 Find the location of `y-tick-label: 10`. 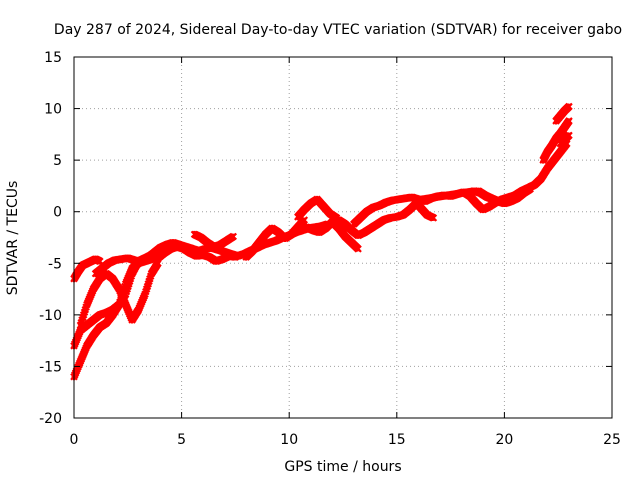

y-tick-label: 10 is located at coordinates (53, 110).